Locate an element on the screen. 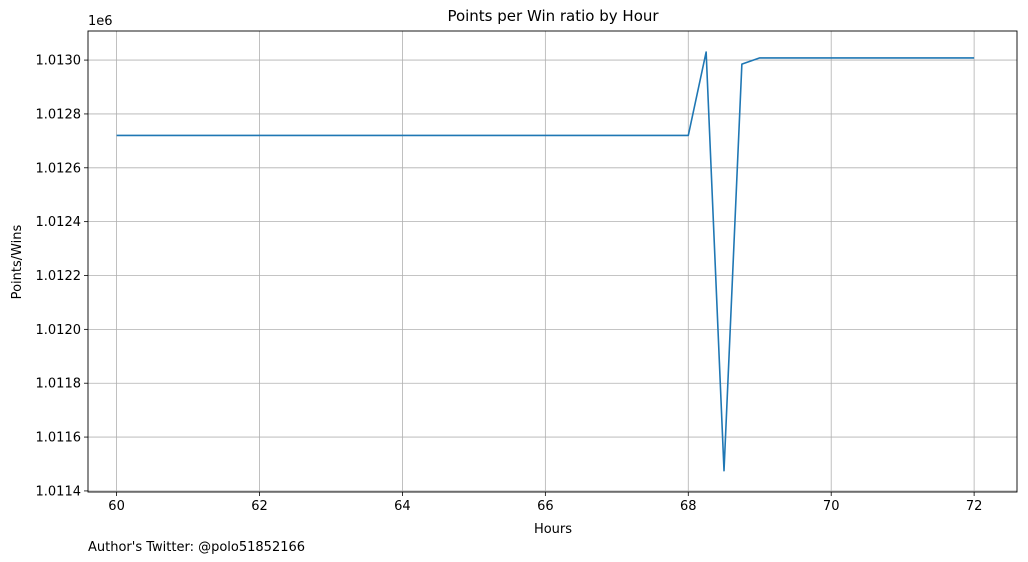  y-tick-label: 1.0130 is located at coordinates (59, 61).